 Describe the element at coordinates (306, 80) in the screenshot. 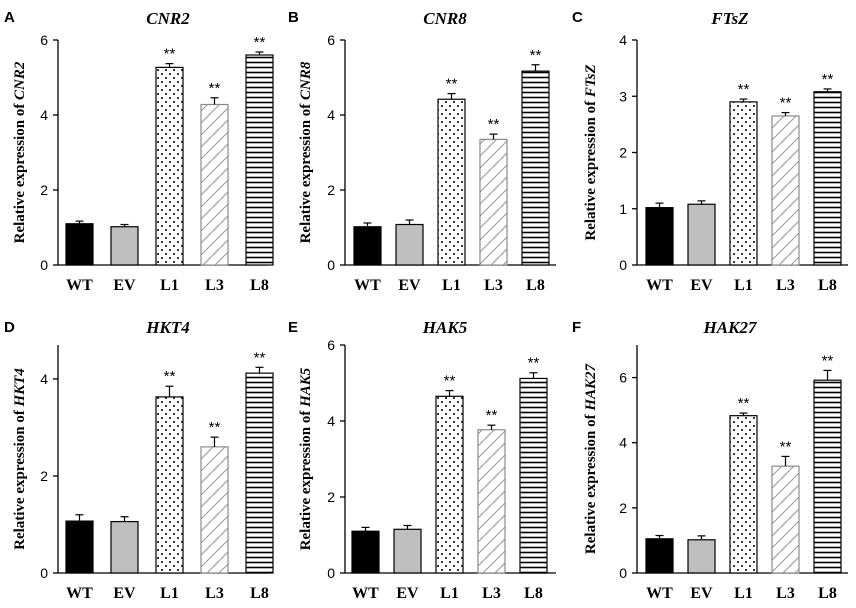

I see `y-axis-label-gene: CNR8` at that location.